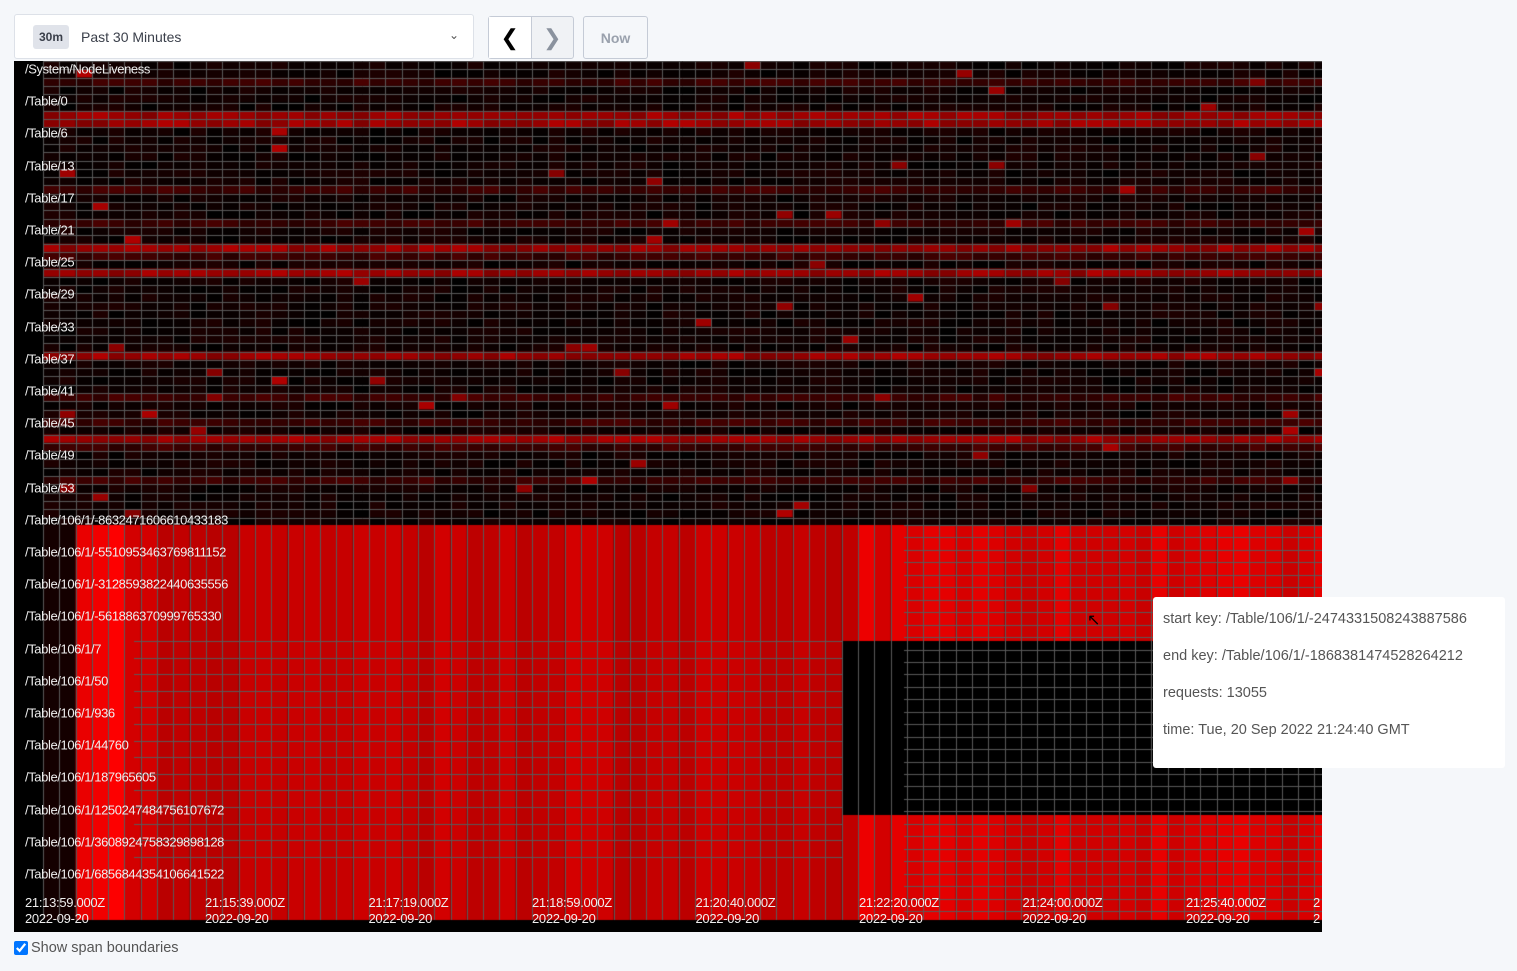  What do you see at coordinates (77, 745) in the screenshot?
I see `y-axis-label: /Table/106/1/44760` at bounding box center [77, 745].